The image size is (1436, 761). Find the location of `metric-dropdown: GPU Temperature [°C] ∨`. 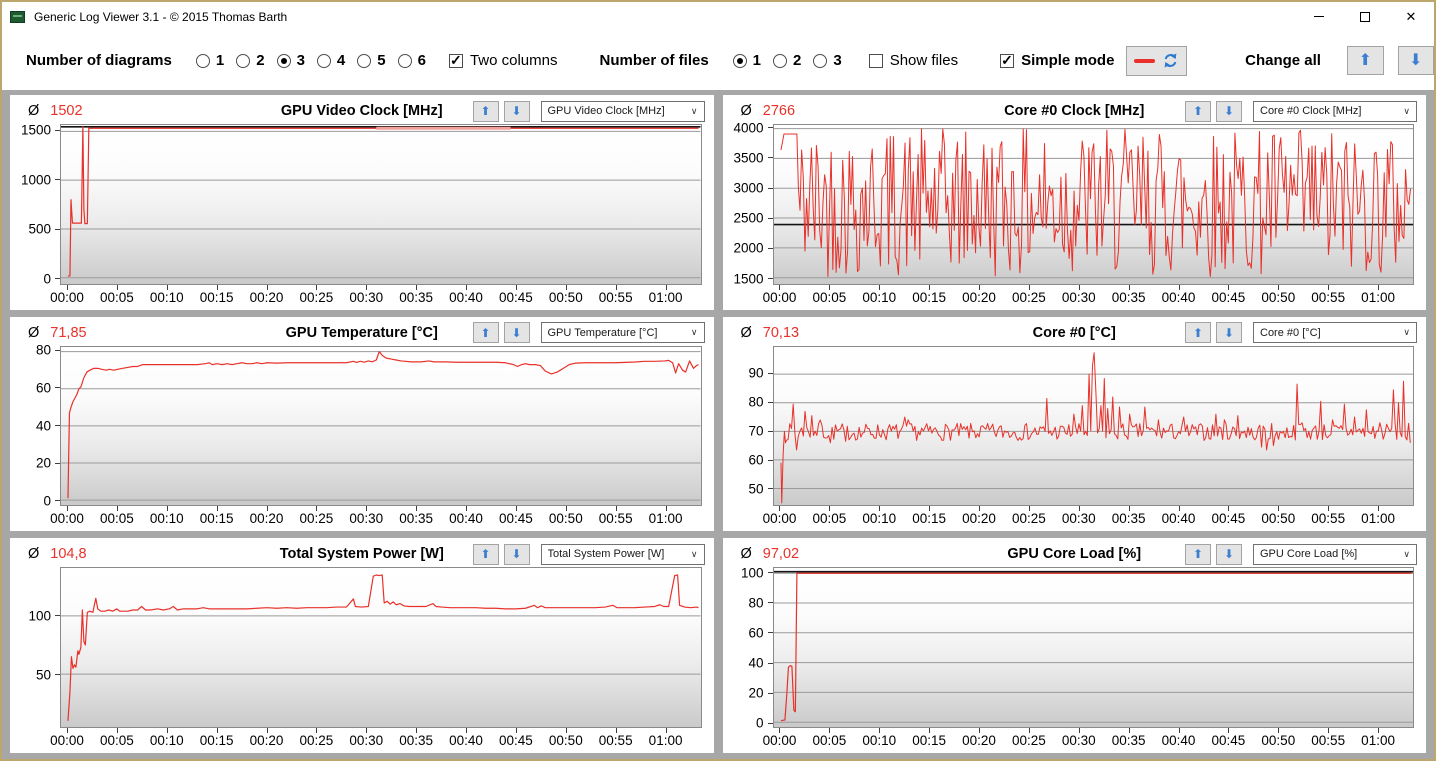

metric-dropdown: GPU Temperature [°C] ∨ is located at coordinates (622, 333).